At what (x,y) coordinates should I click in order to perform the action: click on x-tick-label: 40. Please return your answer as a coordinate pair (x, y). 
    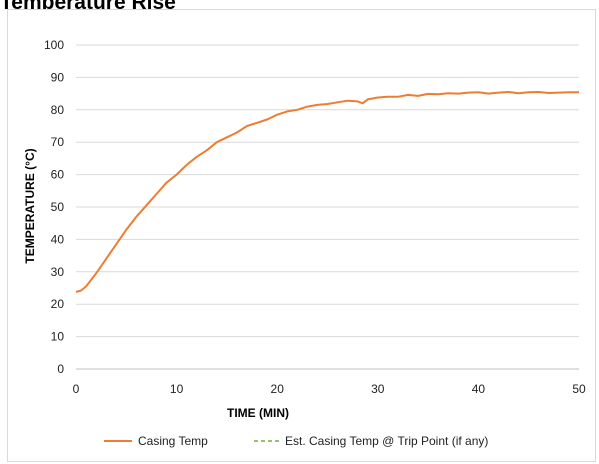
    Looking at the image, I should click on (479, 389).